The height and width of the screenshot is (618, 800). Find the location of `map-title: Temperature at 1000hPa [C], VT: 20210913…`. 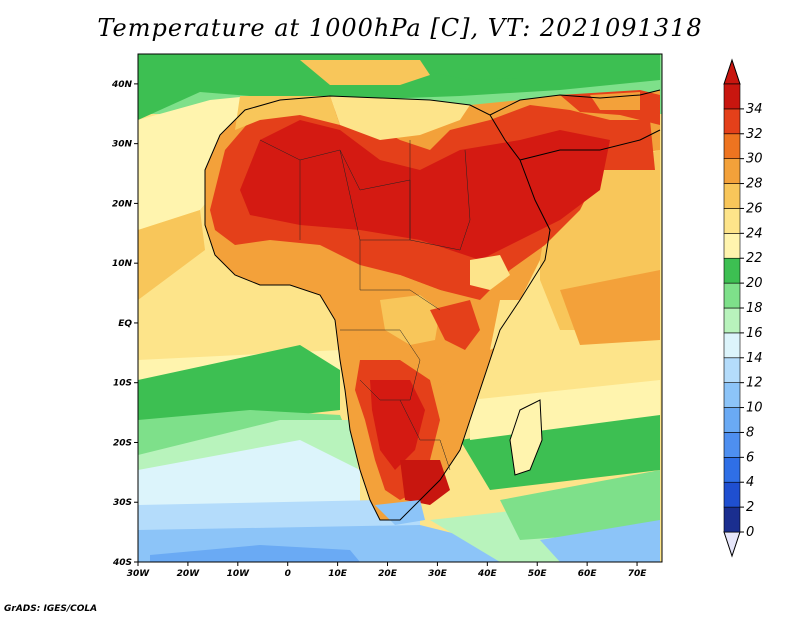

map-title: Temperature at 1000hPa [C], VT: 20210913… is located at coordinates (400, 28).